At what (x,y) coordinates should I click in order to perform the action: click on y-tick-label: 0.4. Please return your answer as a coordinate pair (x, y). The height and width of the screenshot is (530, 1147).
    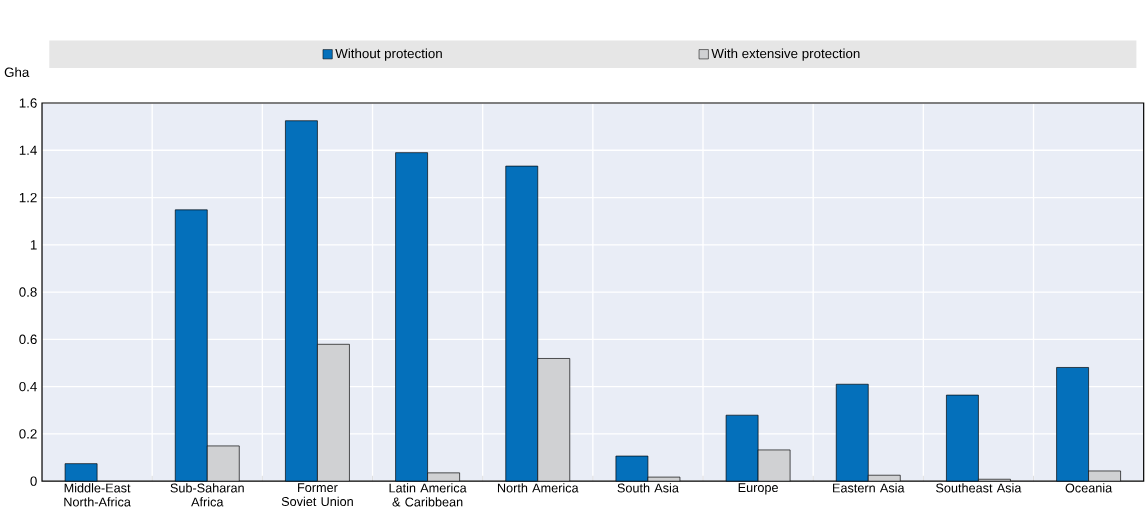
    Looking at the image, I should click on (28, 386).